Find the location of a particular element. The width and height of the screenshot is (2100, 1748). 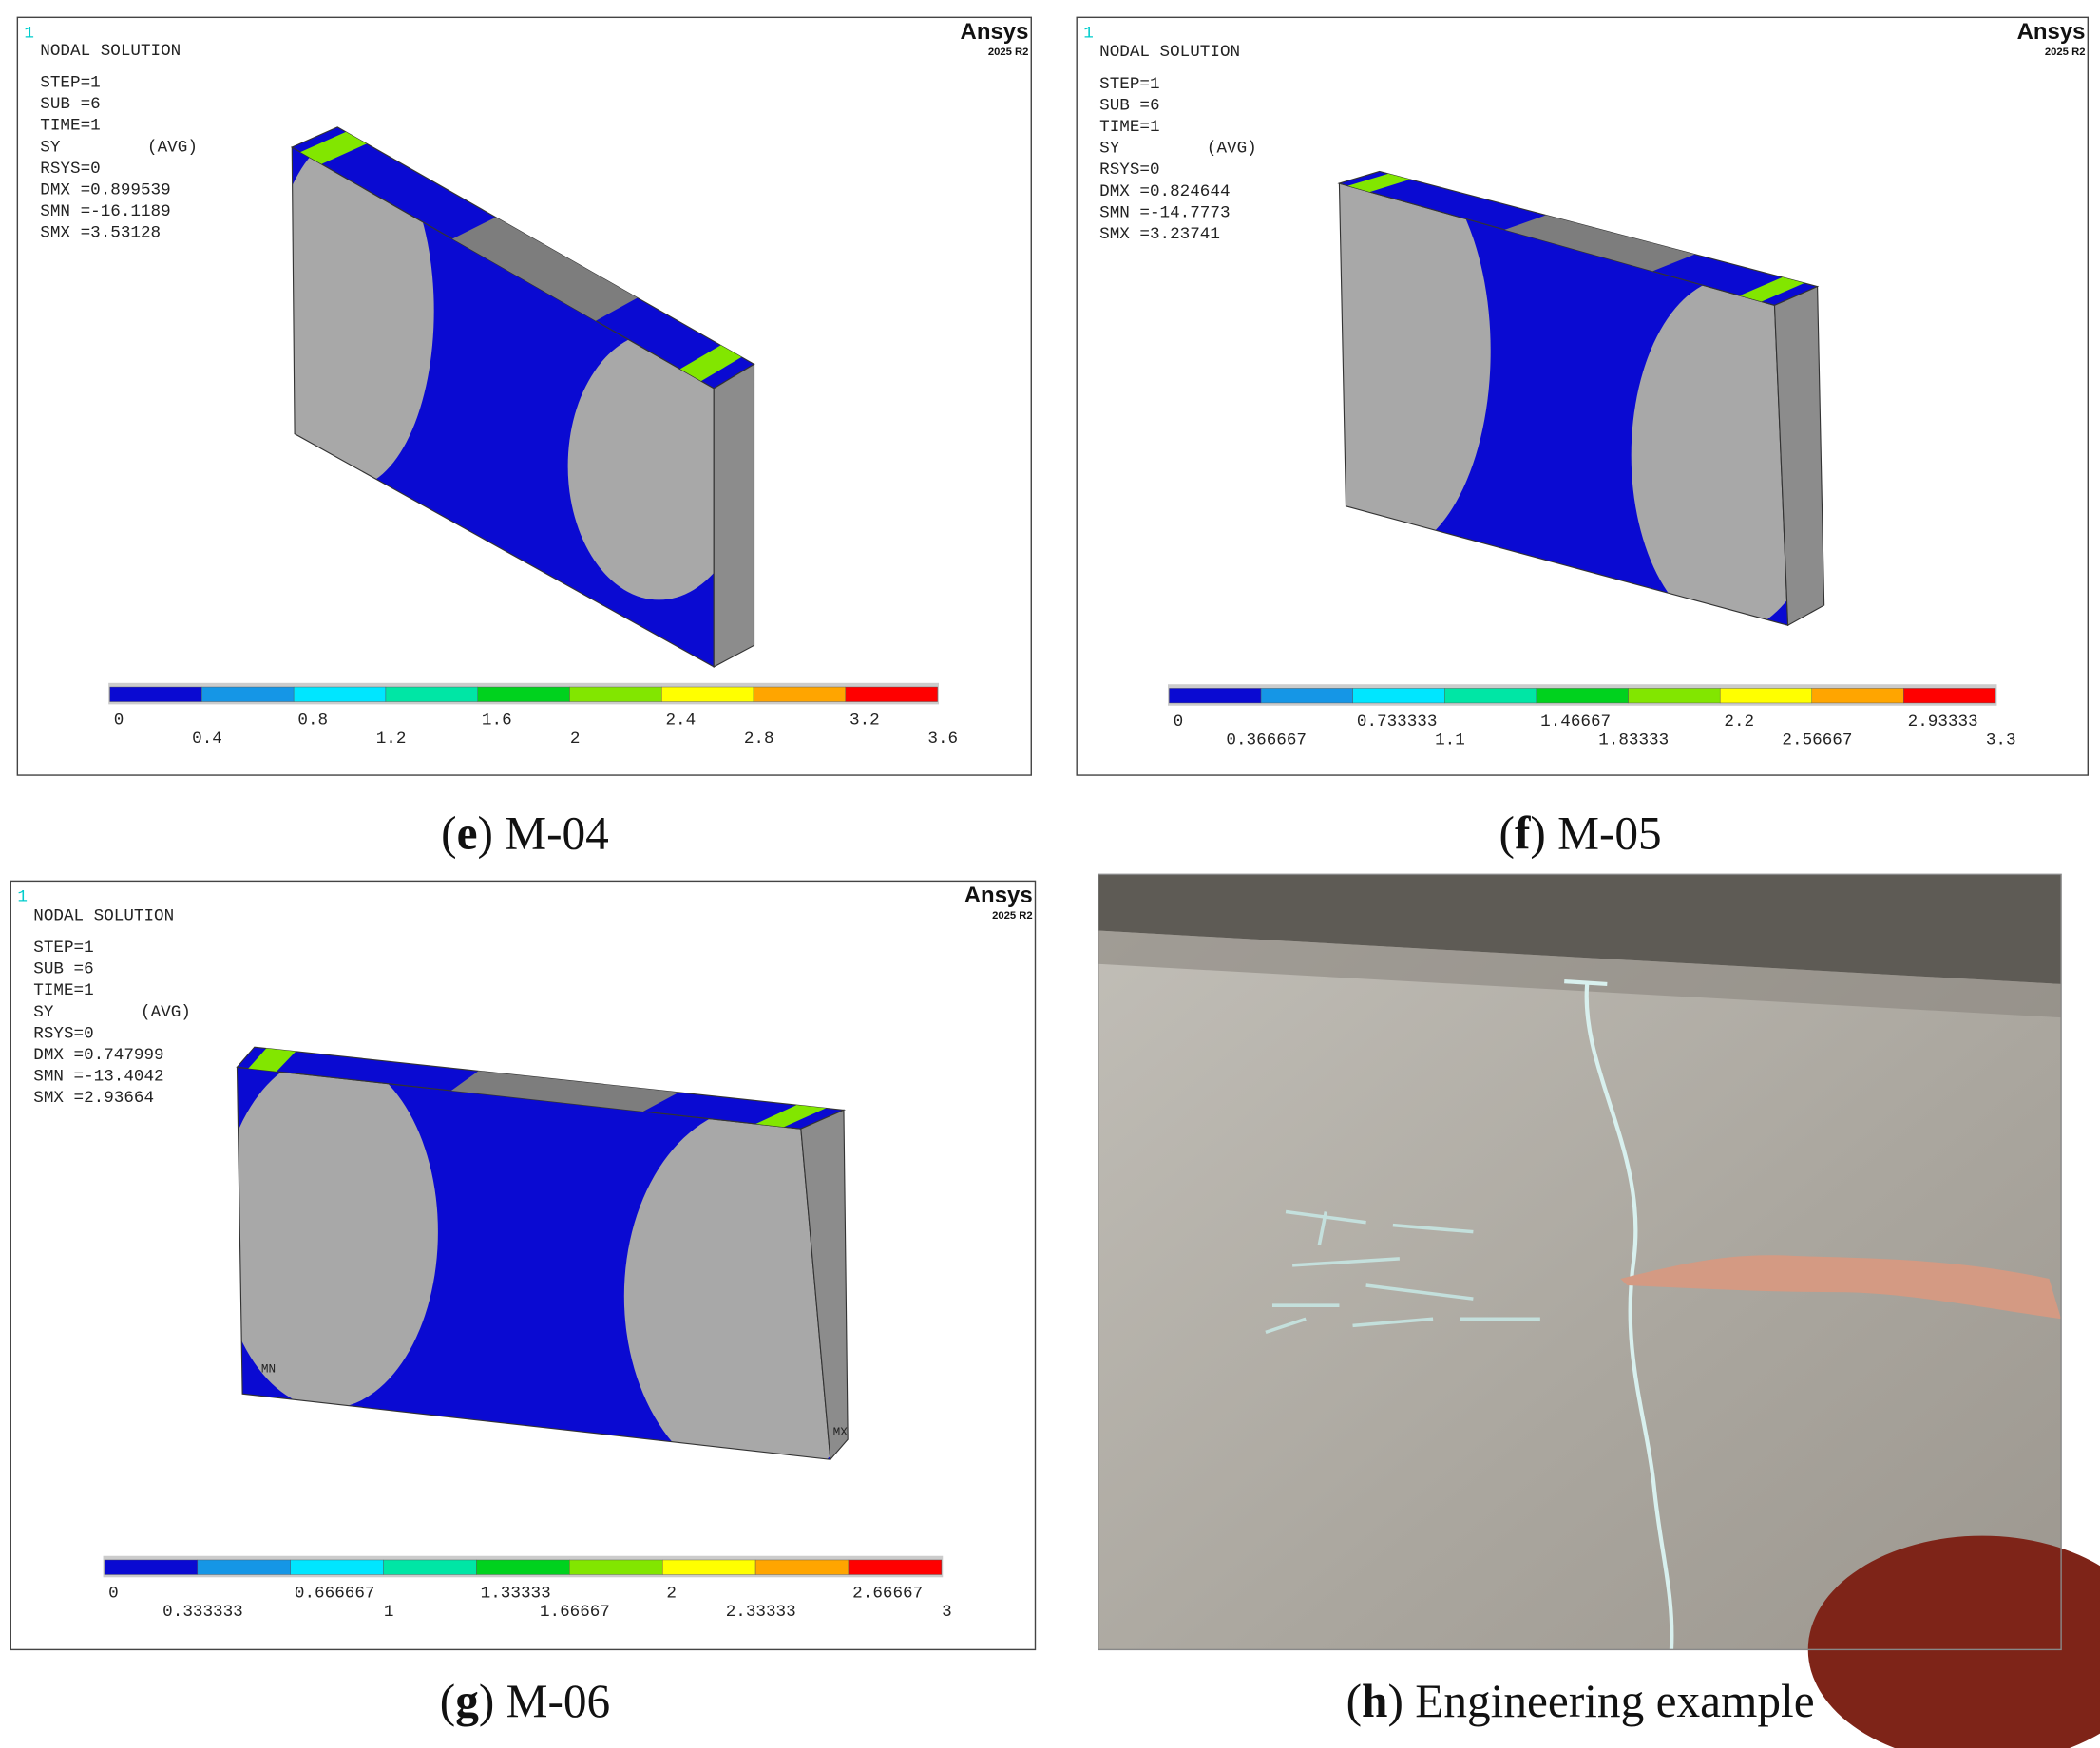

caption: (h) Engineering example is located at coordinates (1580, 1701).